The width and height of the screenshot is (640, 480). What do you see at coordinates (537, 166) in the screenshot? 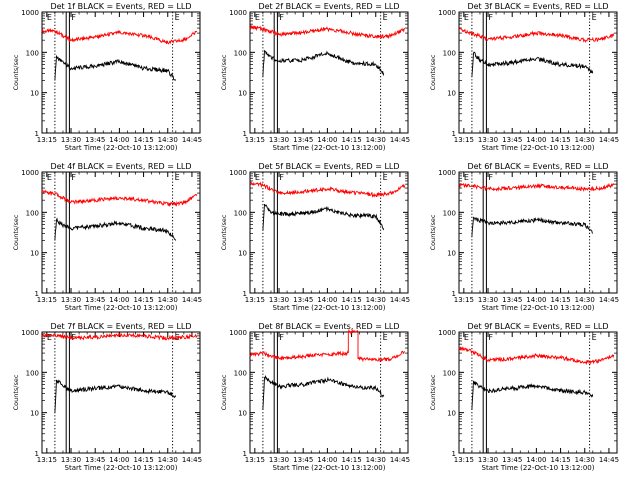
I see `chart-title: Det 6f BLACK = Events, RED = LLD` at bounding box center [537, 166].